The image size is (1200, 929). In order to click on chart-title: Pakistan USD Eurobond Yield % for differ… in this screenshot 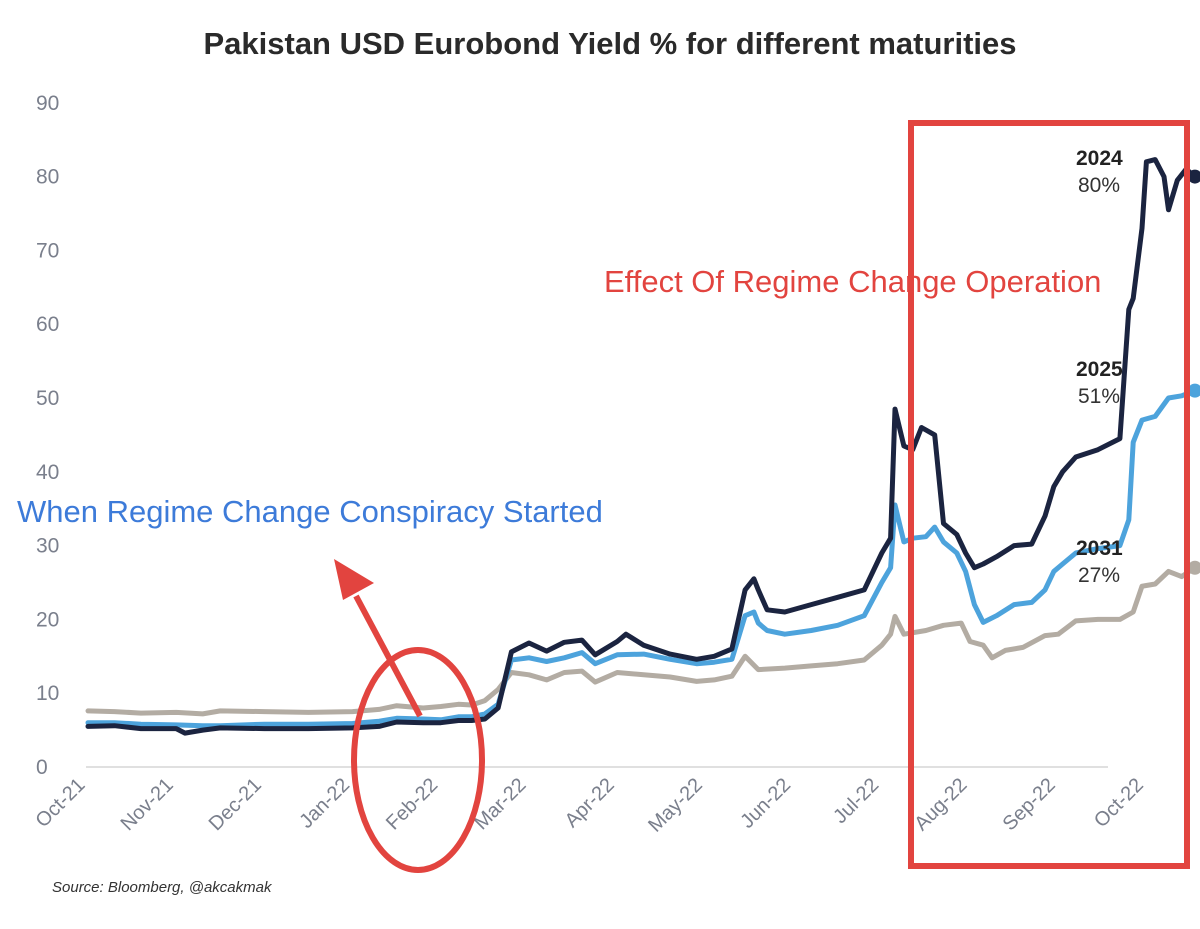, I will do `click(609, 43)`.